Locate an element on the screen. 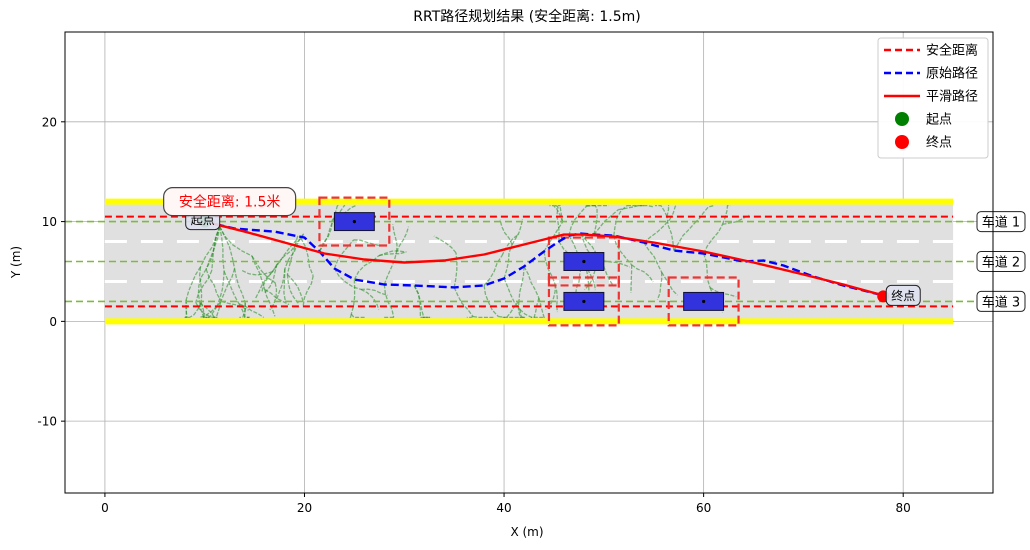 The image size is (1030, 550). lane-label: 车道 3 is located at coordinates (1001, 302).